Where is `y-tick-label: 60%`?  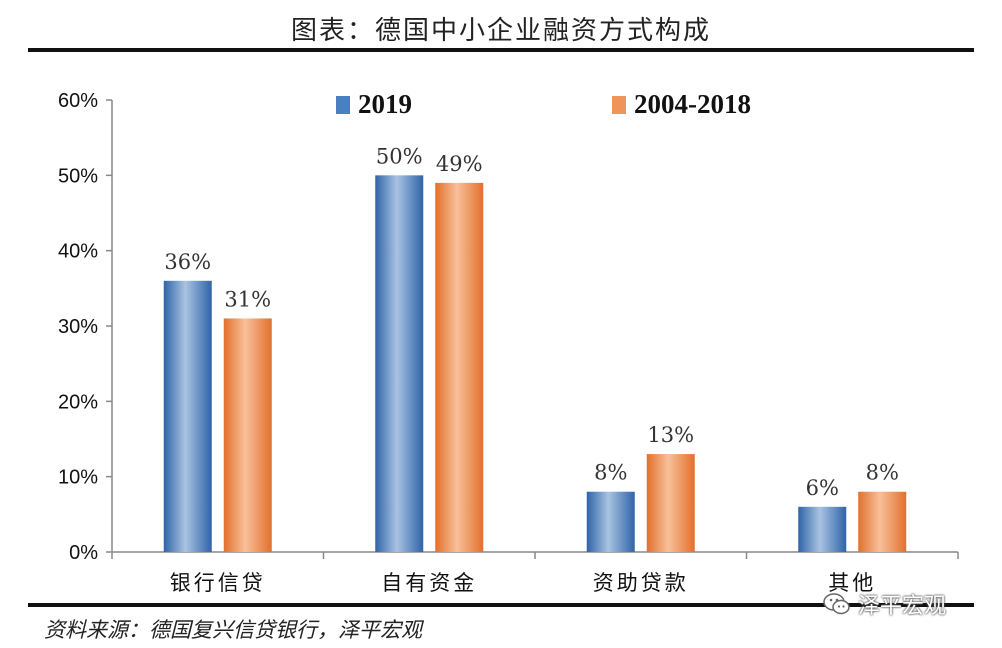
y-tick-label: 60% is located at coordinates (78, 101).